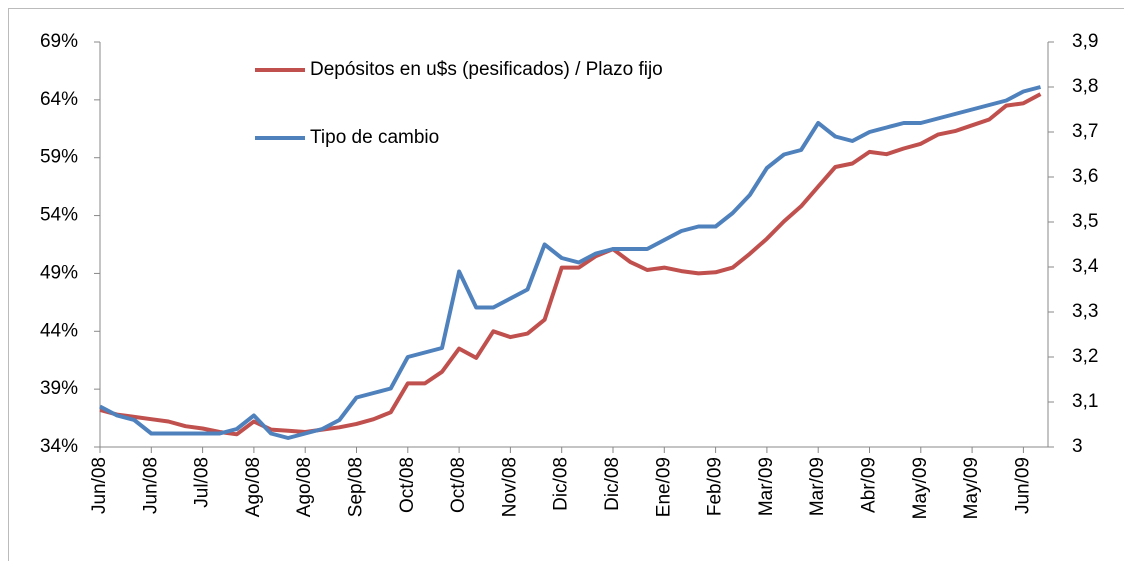 The width and height of the screenshot is (1124, 561). I want to click on x-tick-label: Nov/08, so click(509, 487).